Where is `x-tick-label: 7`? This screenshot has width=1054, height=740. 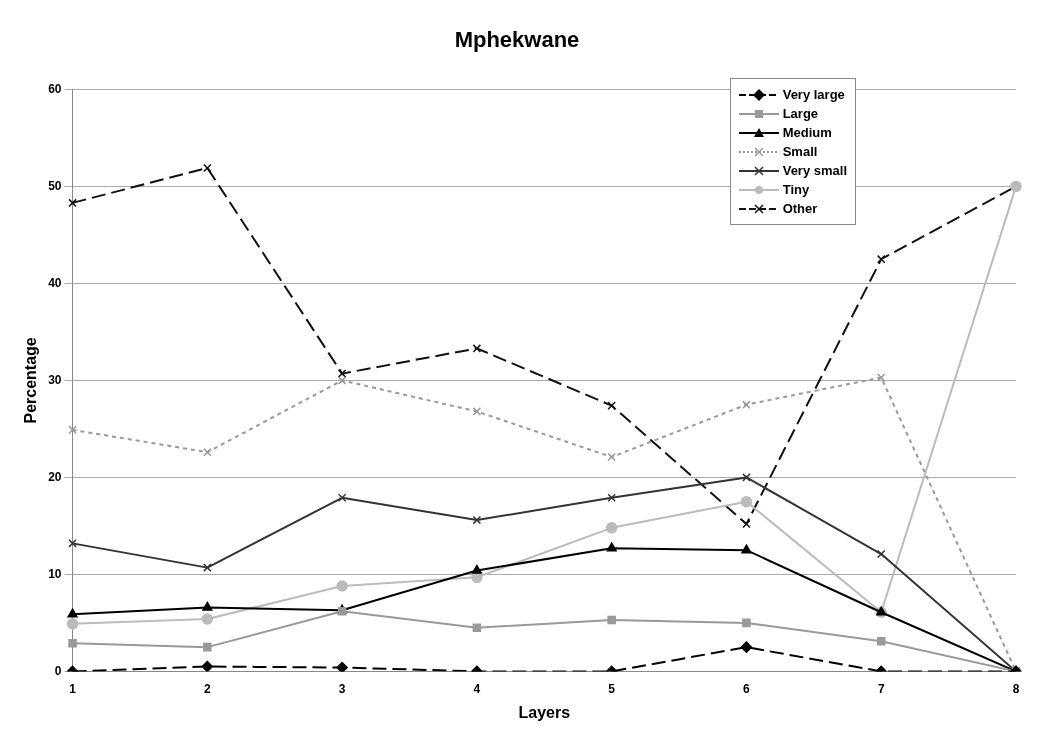
x-tick-label: 7 is located at coordinates (881, 688).